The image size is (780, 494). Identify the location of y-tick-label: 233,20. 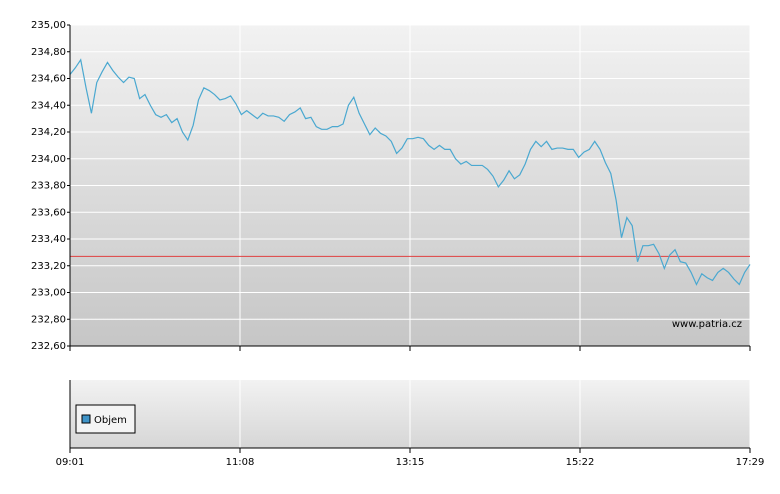
(48, 266).